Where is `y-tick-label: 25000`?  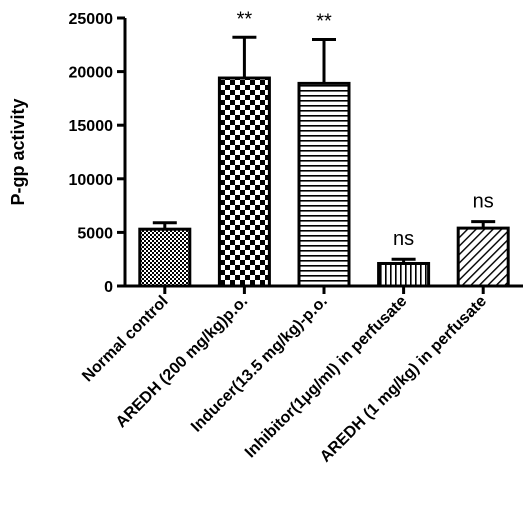
y-tick-label: 25000 is located at coordinates (91, 19).